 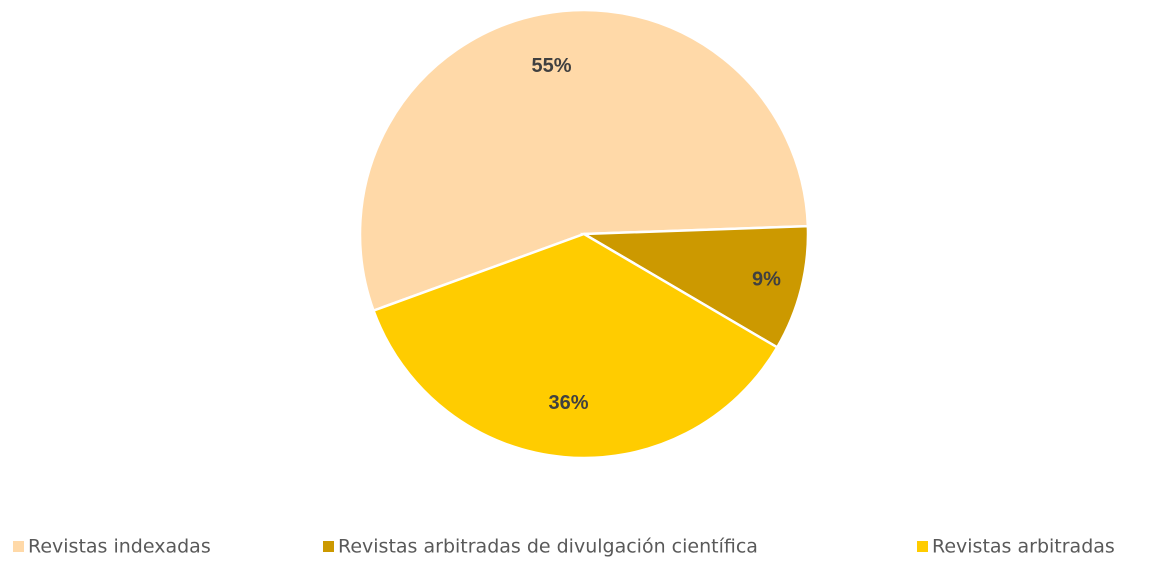 I want to click on data-label: 55%, so click(x=552, y=66).